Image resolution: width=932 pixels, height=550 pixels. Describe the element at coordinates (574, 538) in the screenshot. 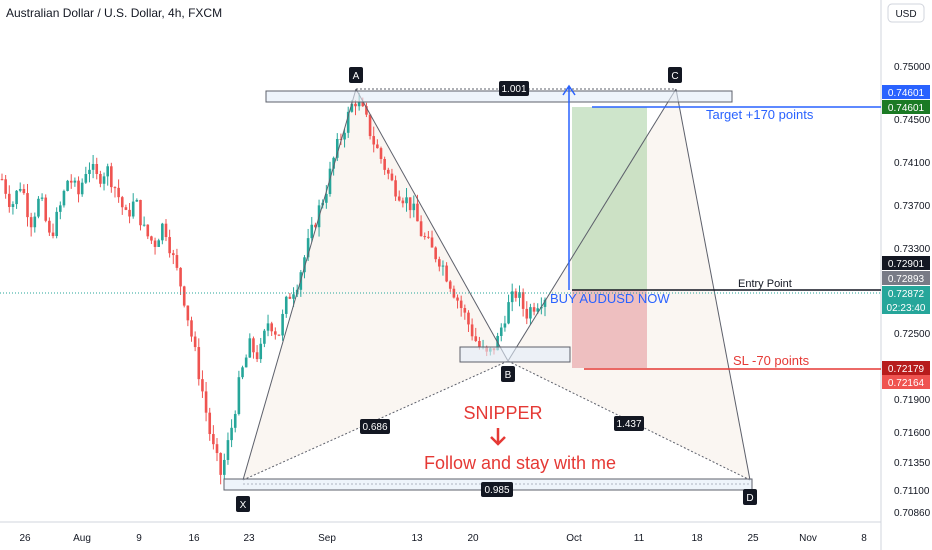

I see `time-tick-label: Oct` at that location.